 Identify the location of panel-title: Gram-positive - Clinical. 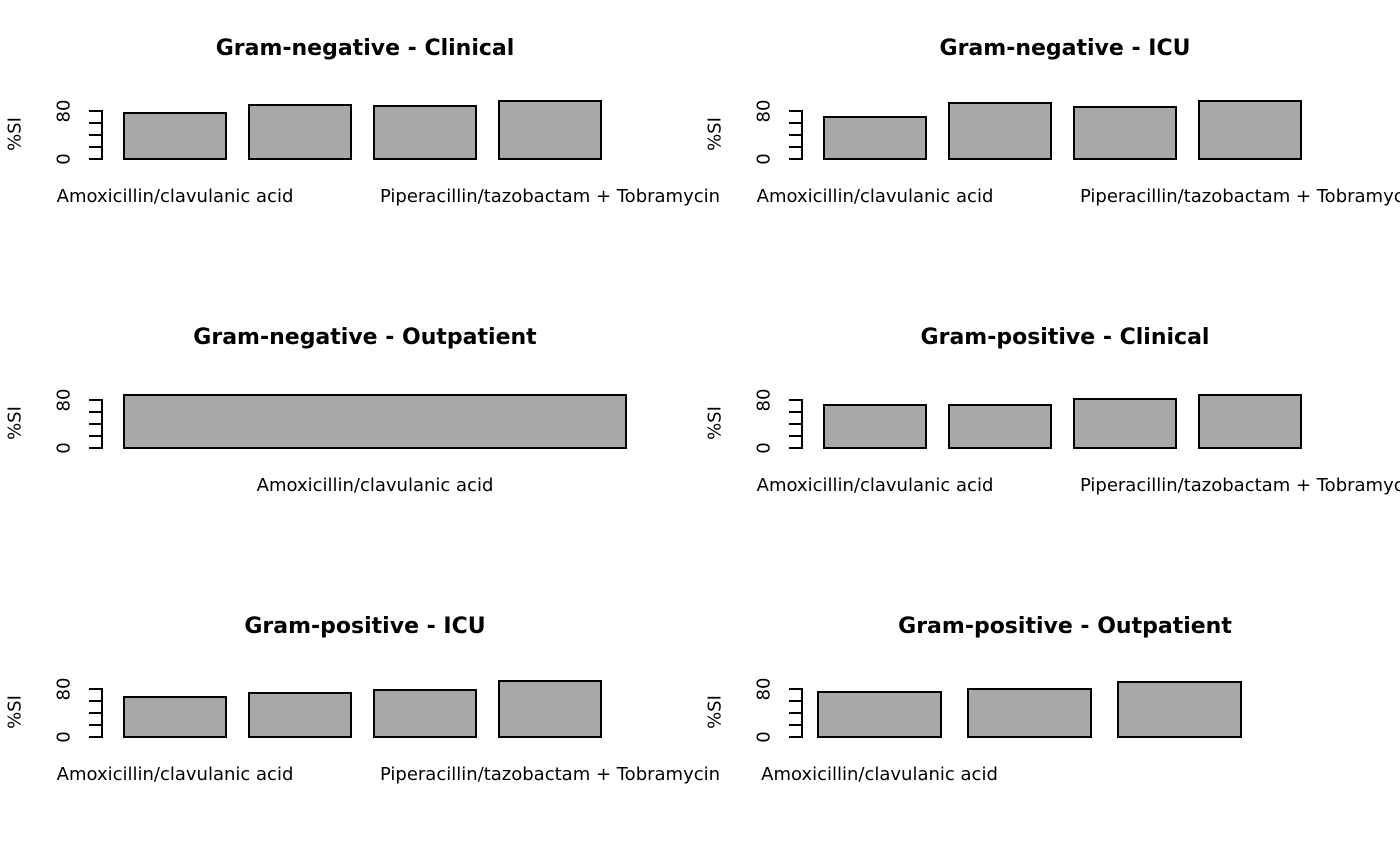
(1065, 337).